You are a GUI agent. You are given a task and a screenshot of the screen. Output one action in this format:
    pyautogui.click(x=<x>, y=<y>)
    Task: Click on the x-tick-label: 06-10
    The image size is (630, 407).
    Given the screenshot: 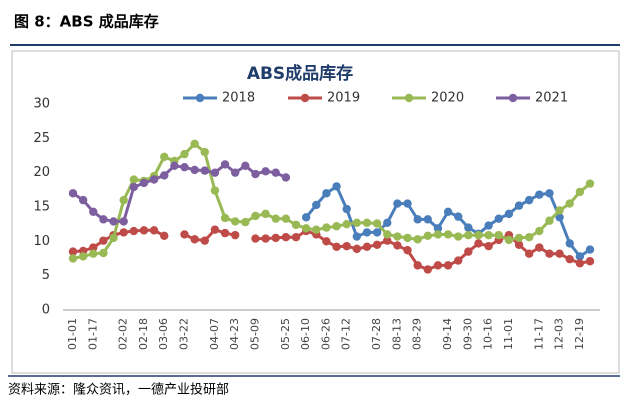 What is the action you would take?
    pyautogui.click(x=305, y=334)
    